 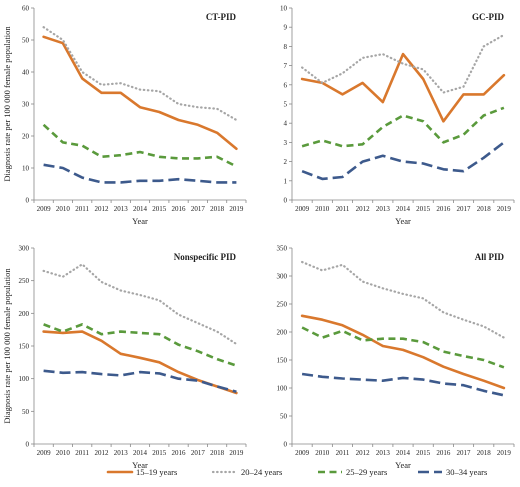 What do you see at coordinates (484, 209) in the screenshot?
I see `gc-pid-x-tick-label: 2018` at bounding box center [484, 209].